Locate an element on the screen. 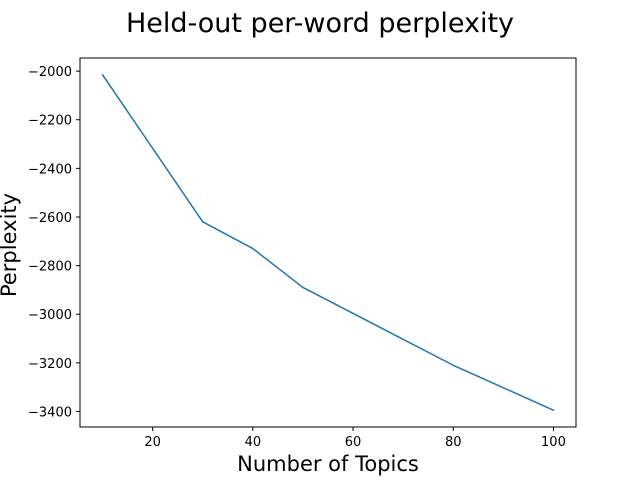 The height and width of the screenshot is (480, 640). chart-title: Held-out per-word perplexity is located at coordinates (320, 23).